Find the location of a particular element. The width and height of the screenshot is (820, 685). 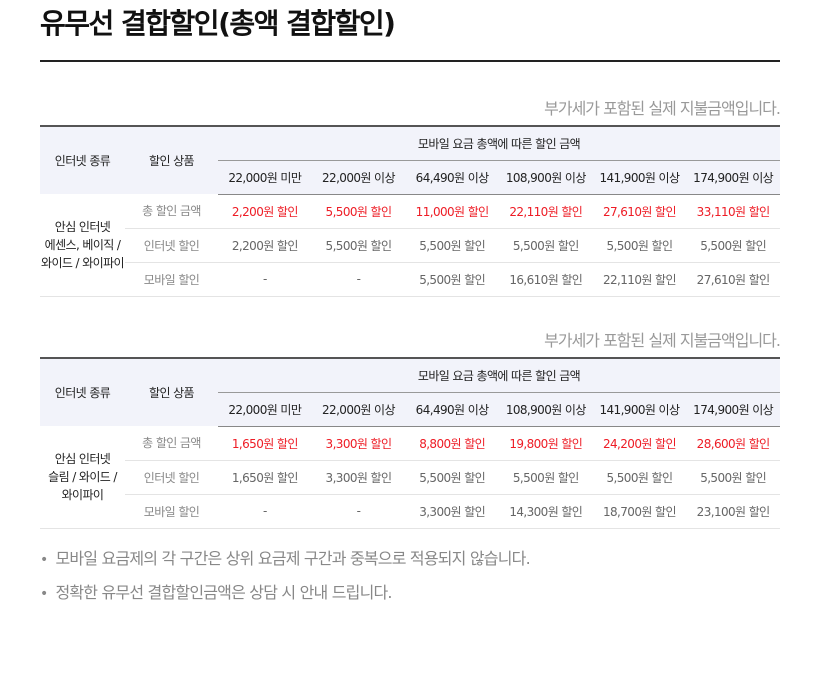

internet-type-line: 와이드 / 와이파이 is located at coordinates (83, 262).